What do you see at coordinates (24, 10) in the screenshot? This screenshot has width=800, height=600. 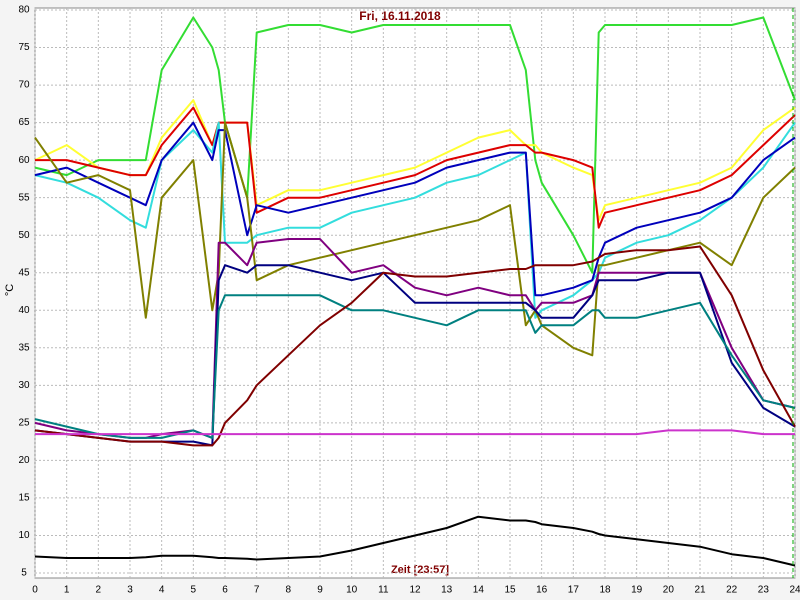 I see `y-tick-label: 80` at bounding box center [24, 10].